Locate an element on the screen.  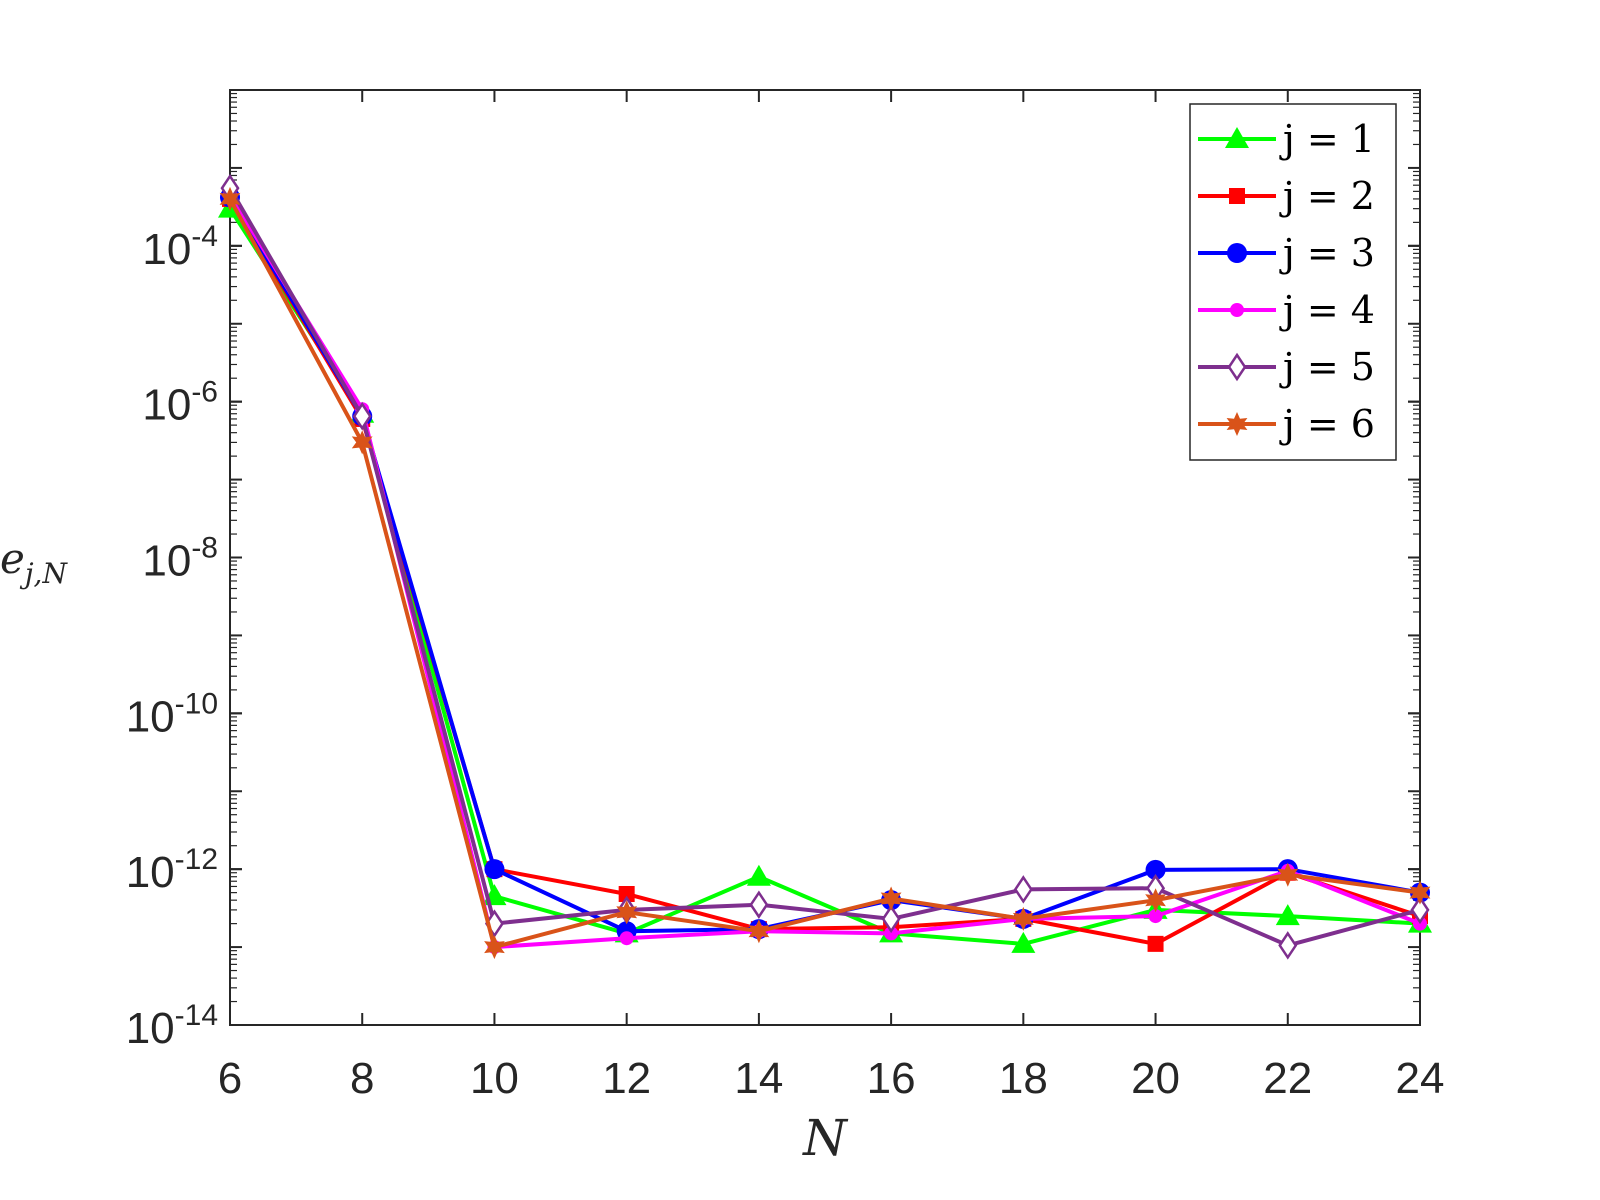
y-tick-label: 10⁻¹⁰ is located at coordinates (172, 714).